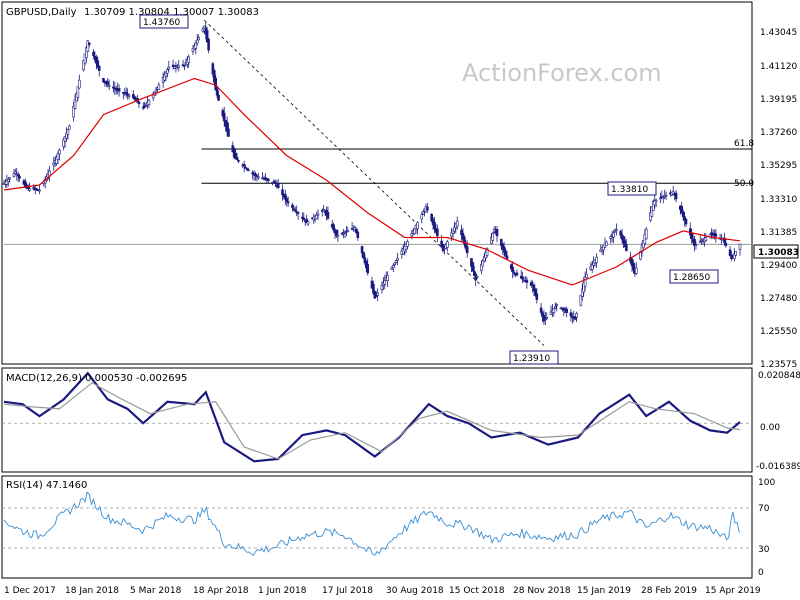 This screenshot has height=600, width=800. Describe the element at coordinates (764, 550) in the screenshot. I see `rsi-tick: 30` at that location.